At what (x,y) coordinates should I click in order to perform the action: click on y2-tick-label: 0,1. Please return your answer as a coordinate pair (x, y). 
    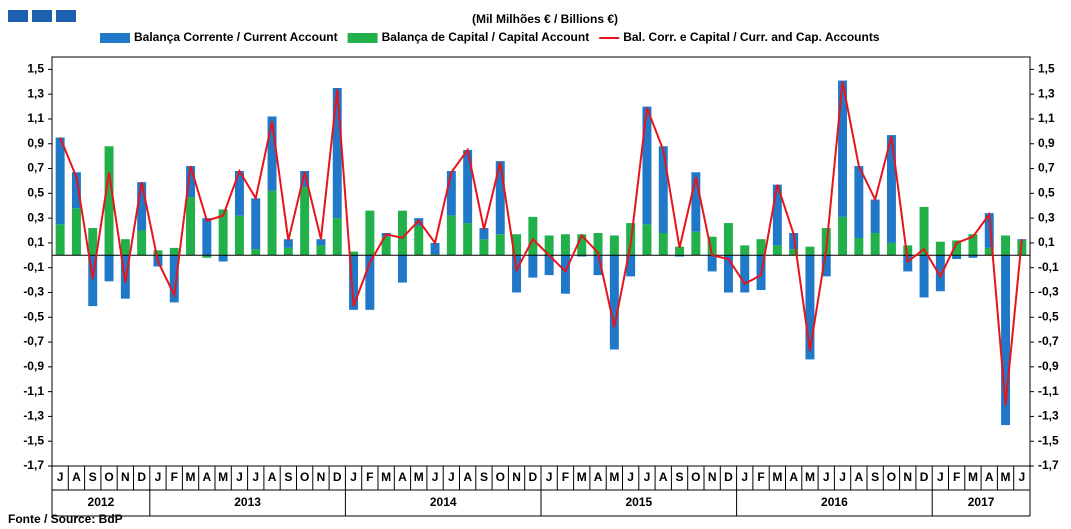
    Looking at the image, I should click on (1046, 242).